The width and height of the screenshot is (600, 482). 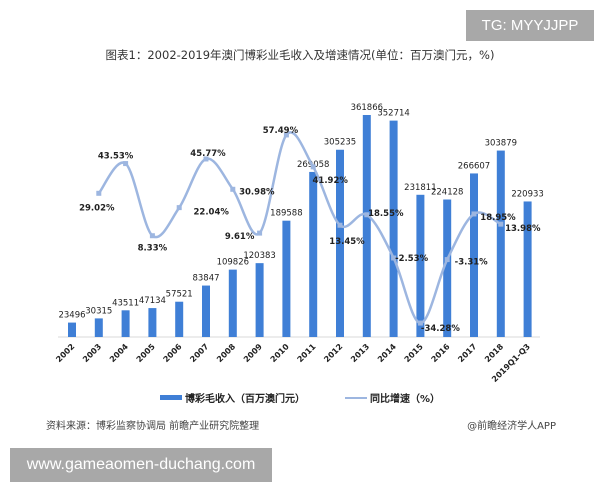 What do you see at coordinates (420, 265) in the screenshot?
I see `bar-2015` at bounding box center [420, 265].